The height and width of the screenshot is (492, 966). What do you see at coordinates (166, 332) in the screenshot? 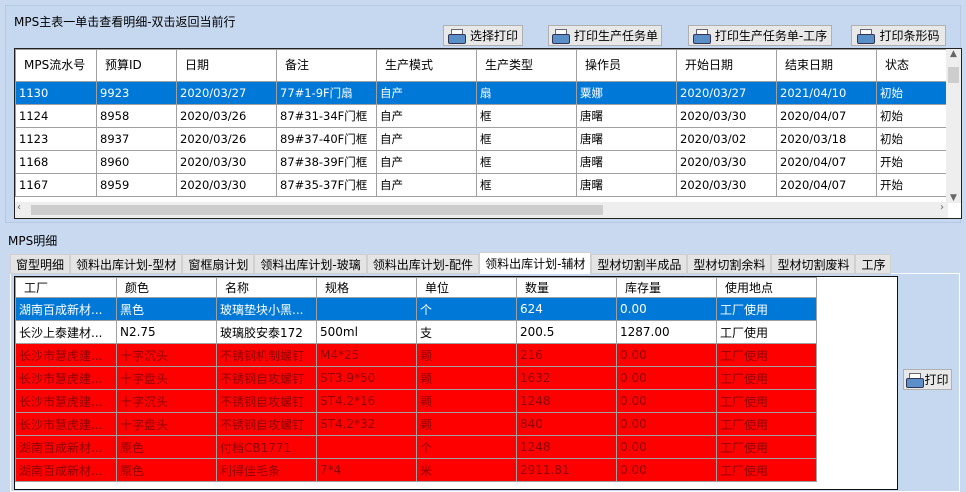
I see `table-cell: N2.75` at bounding box center [166, 332].